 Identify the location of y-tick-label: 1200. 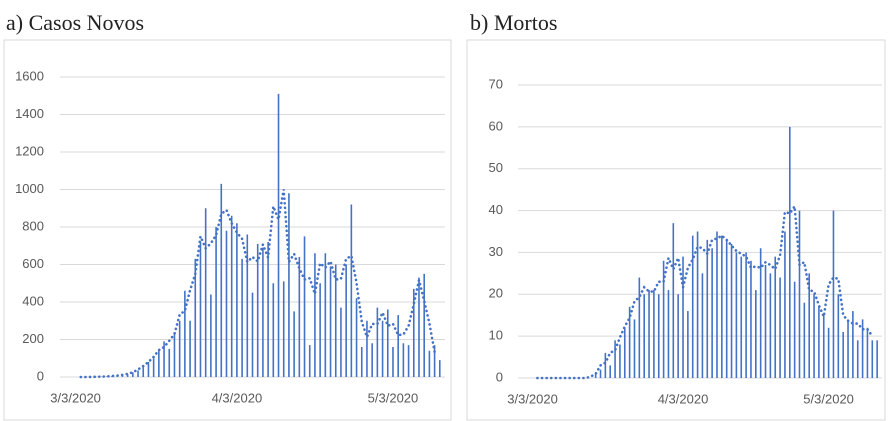
(29, 150).